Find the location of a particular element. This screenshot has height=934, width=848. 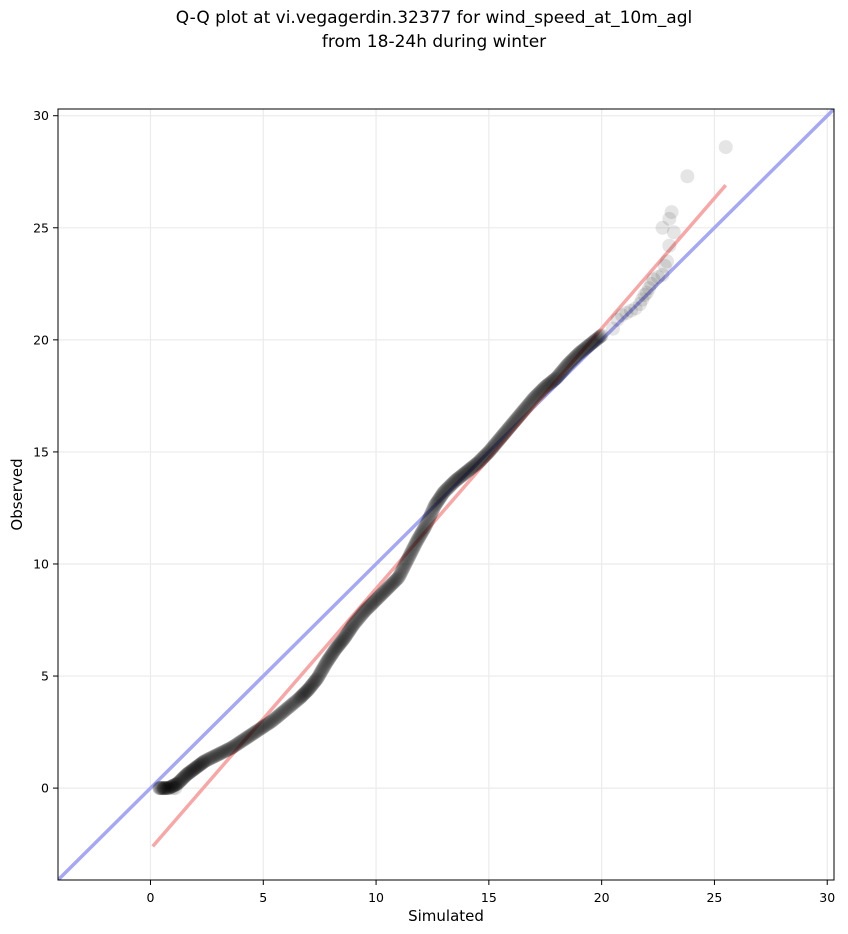

y-tick-label: 30 is located at coordinates (41, 115).